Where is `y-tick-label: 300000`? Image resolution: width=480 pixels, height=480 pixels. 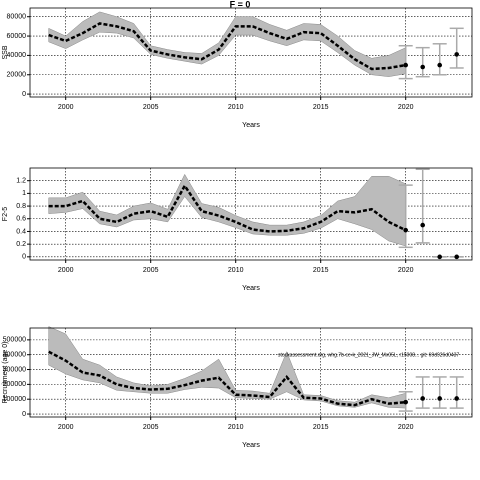
y-tick-label: 300000 is located at coordinates (14, 369).